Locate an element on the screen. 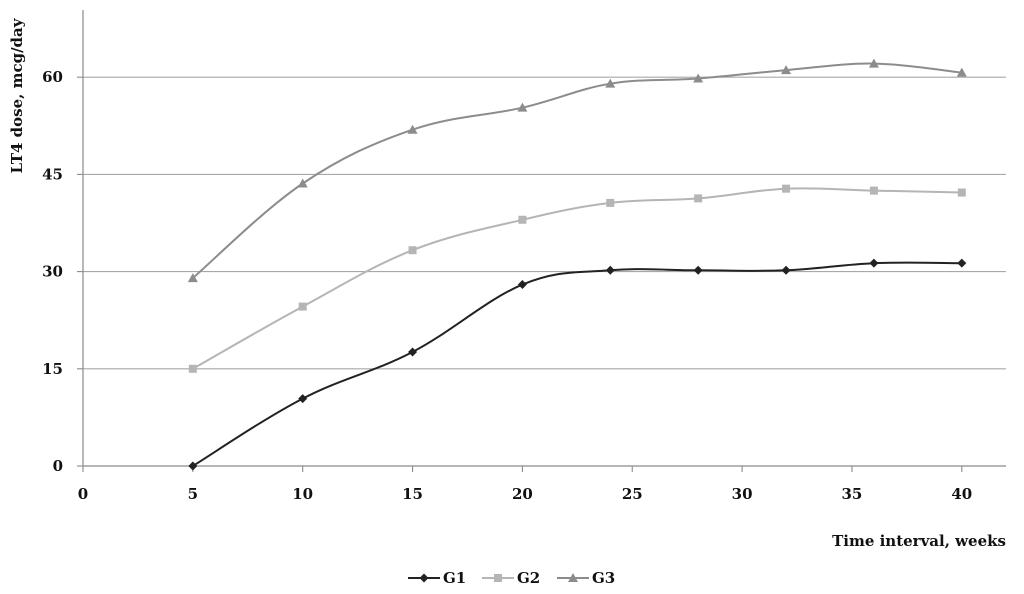  legend-label-g3: G3 is located at coordinates (603, 578).